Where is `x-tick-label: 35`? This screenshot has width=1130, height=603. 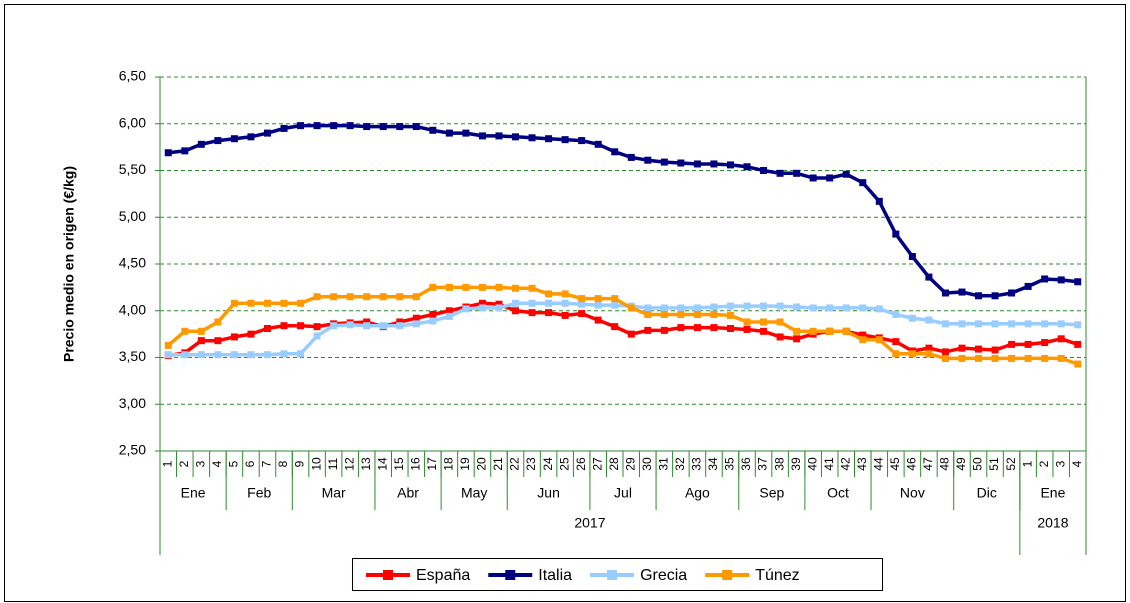 x-tick-label: 35 is located at coordinates (730, 464).